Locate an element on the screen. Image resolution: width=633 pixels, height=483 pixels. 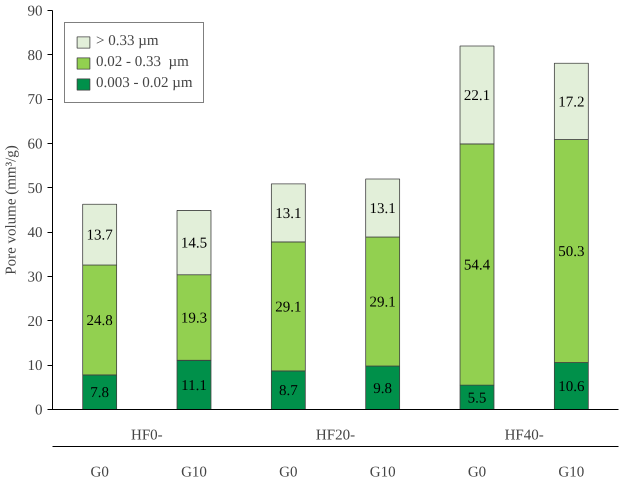
legend-label: 0.02 - 0.33 µm is located at coordinates (142, 62).